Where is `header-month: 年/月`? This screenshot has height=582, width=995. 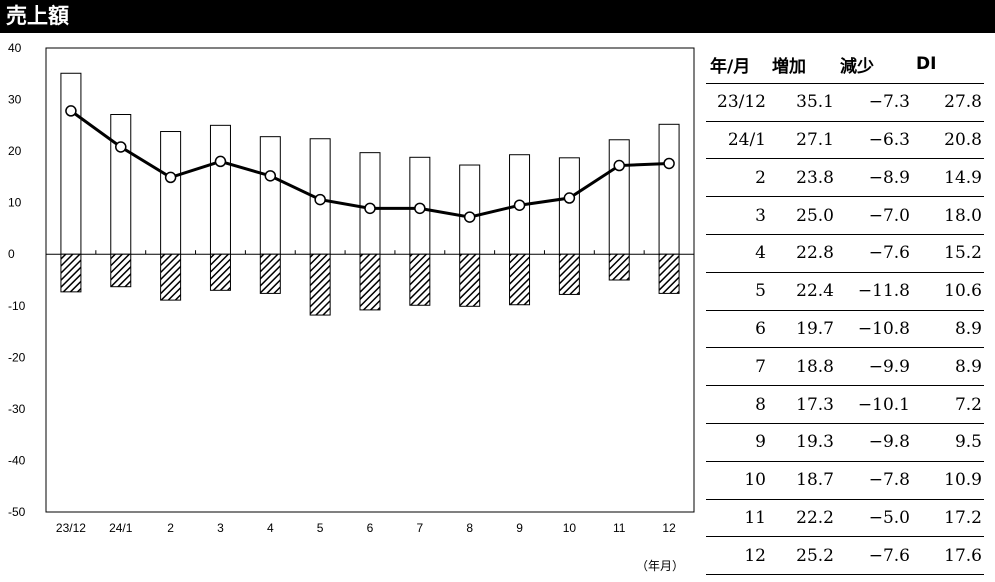
header-month: 年/月 is located at coordinates (737, 65).